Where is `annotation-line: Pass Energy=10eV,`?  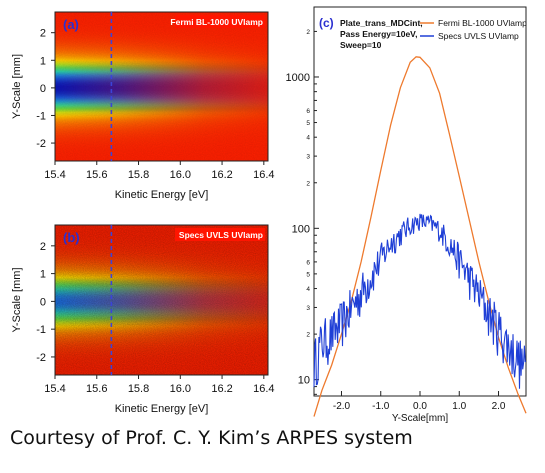
annotation-line: Pass Energy=10eV, is located at coordinates (378, 34).